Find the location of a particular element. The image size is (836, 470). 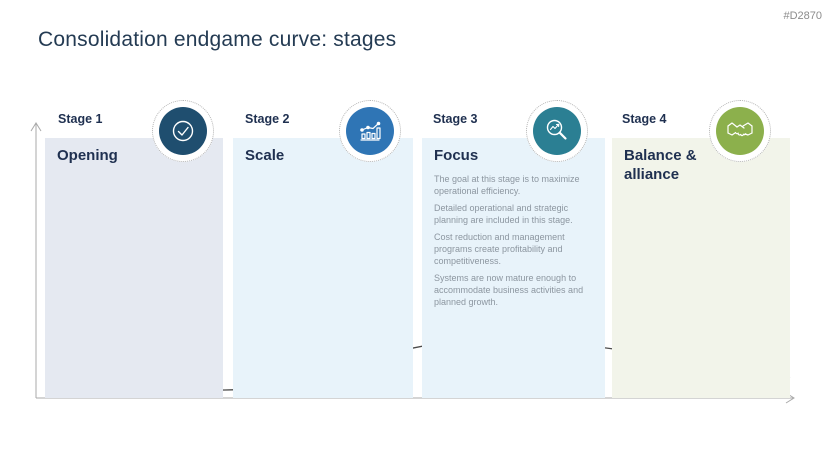

stage-3-label: Stage 3 is located at coordinates (455, 119).